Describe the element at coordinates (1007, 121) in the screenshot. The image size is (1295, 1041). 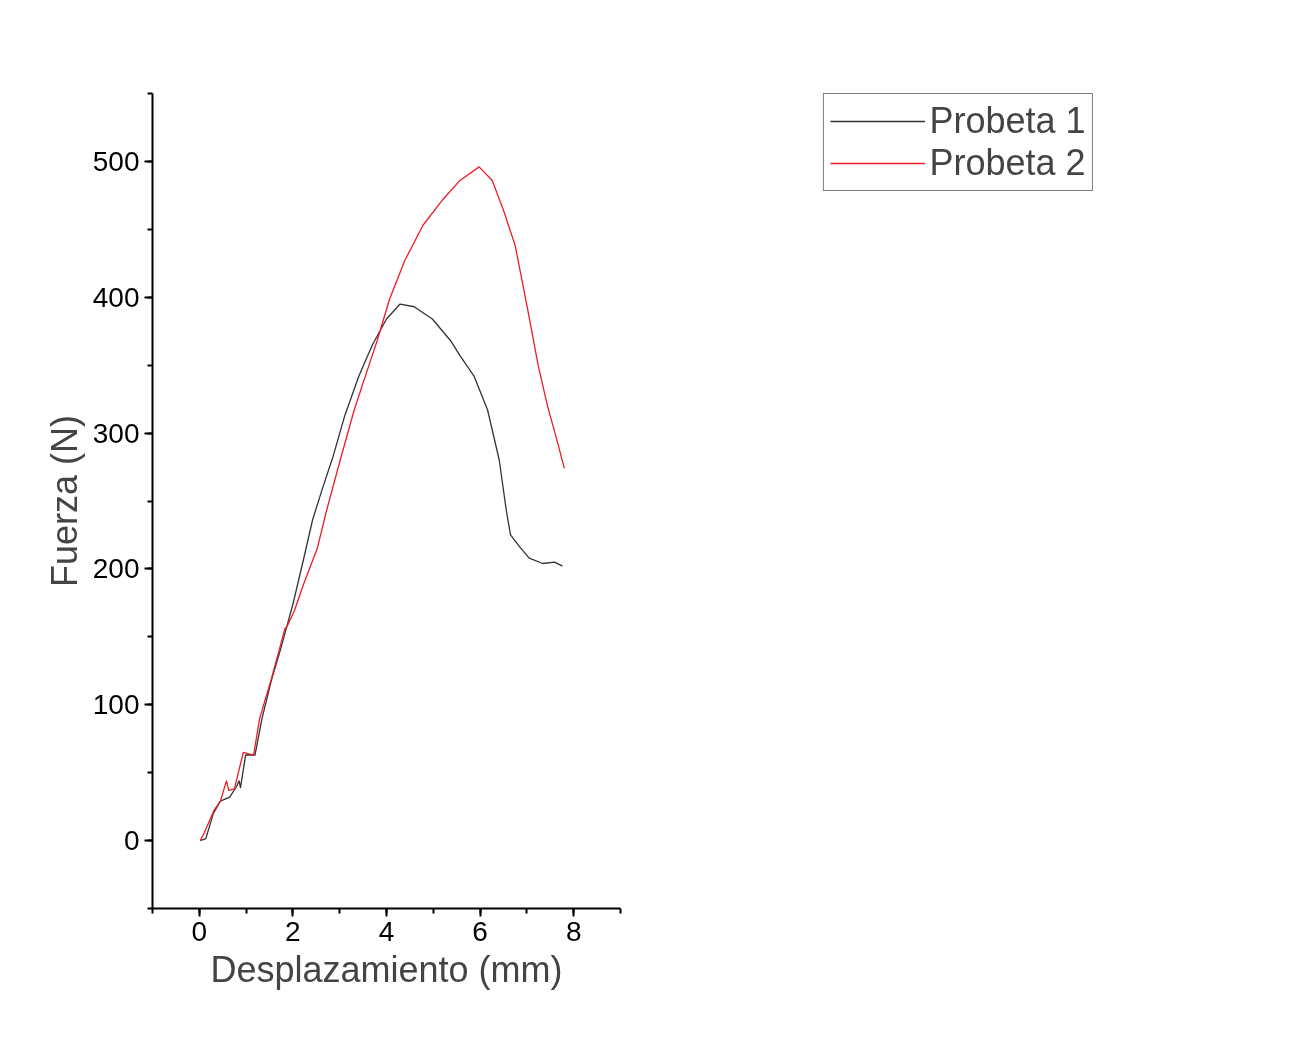
I see `legend-label: Probeta 1` at that location.